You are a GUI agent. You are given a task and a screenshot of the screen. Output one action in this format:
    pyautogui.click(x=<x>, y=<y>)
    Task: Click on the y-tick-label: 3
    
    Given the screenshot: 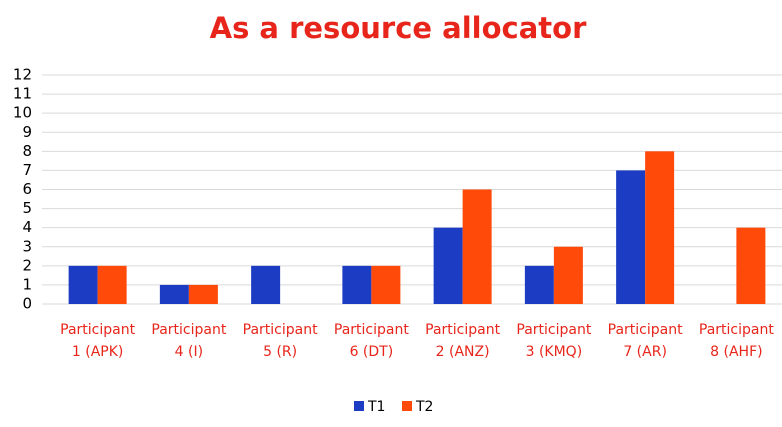 What is the action you would take?
    pyautogui.click(x=27, y=246)
    